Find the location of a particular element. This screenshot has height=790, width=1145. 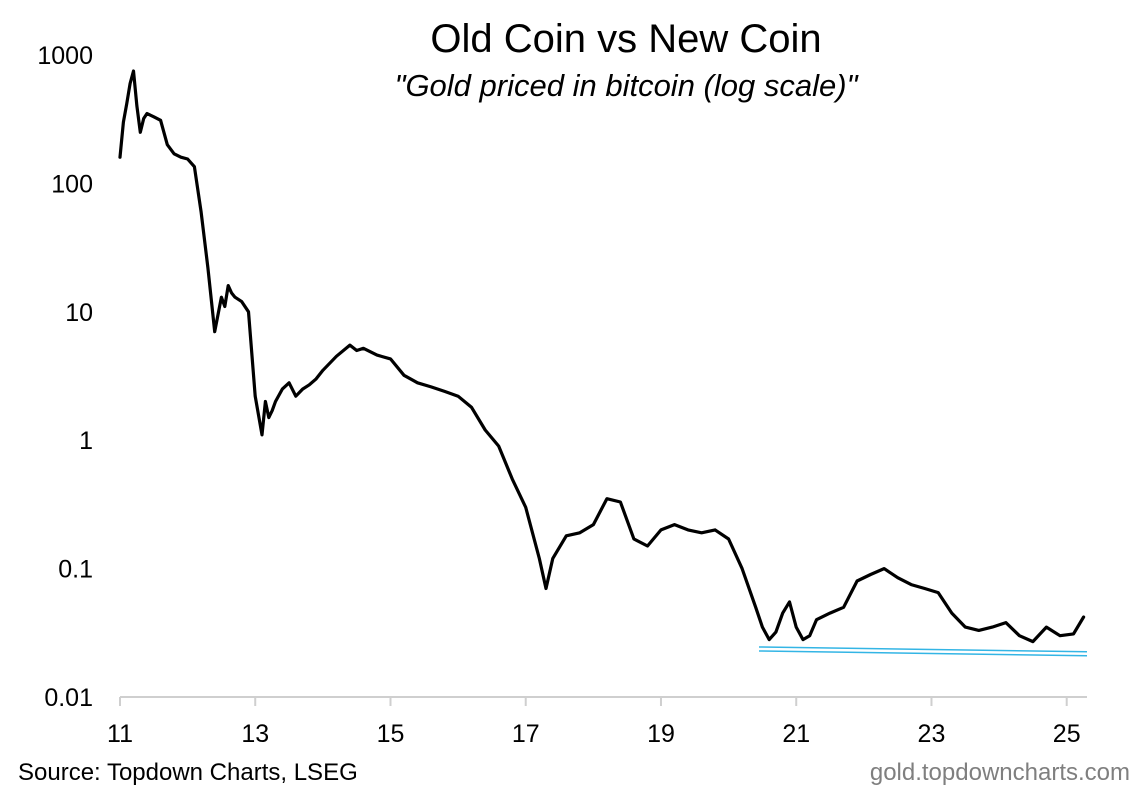

x-tick-label: 21 is located at coordinates (796, 734).